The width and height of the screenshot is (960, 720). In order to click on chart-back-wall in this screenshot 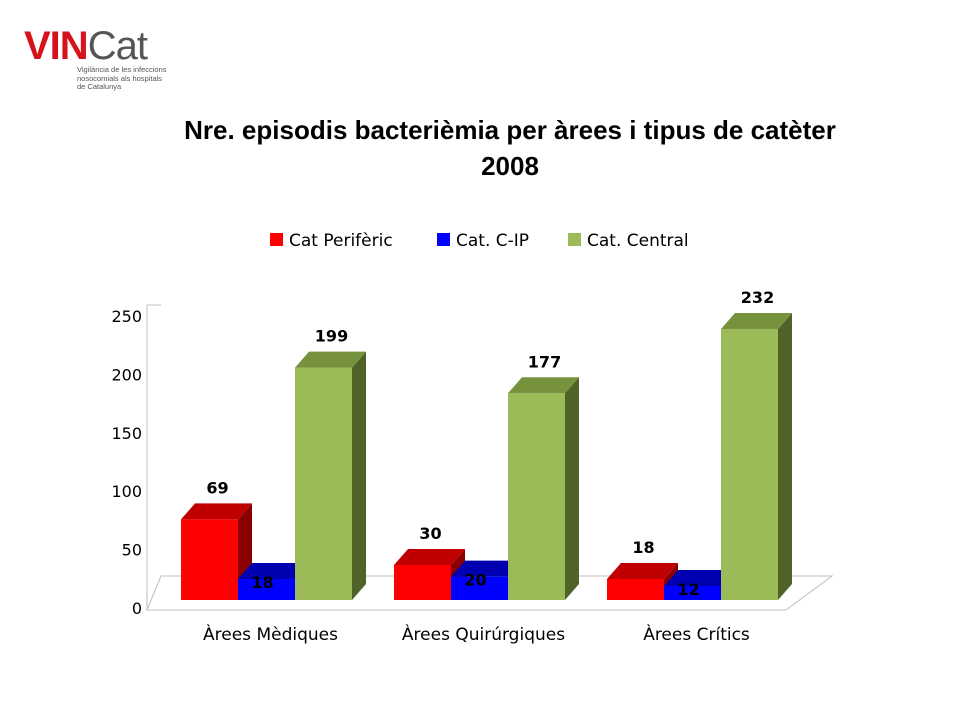, I will do `click(153, 457)`.